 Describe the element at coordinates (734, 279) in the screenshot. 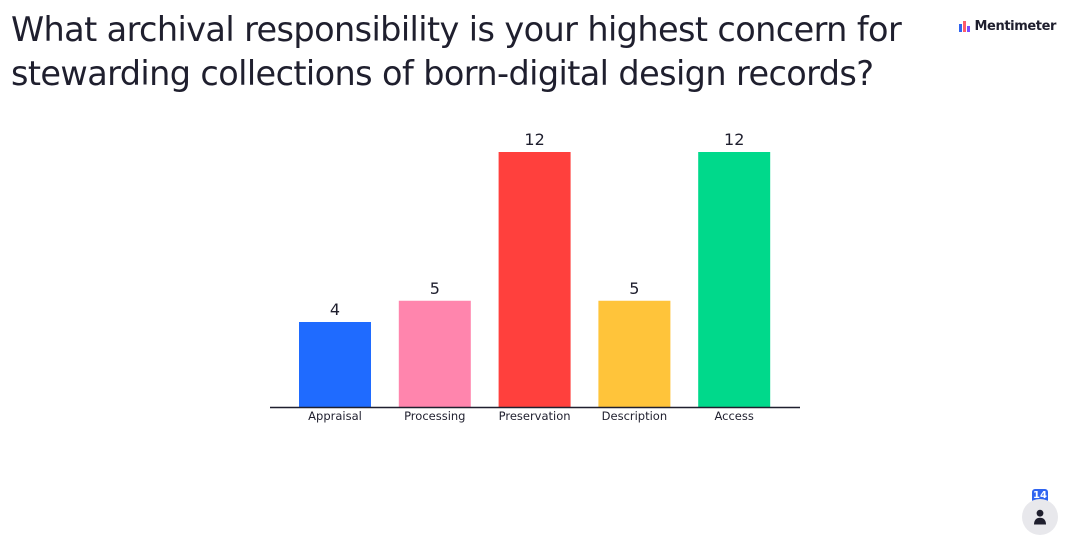

I see `bar-access` at that location.